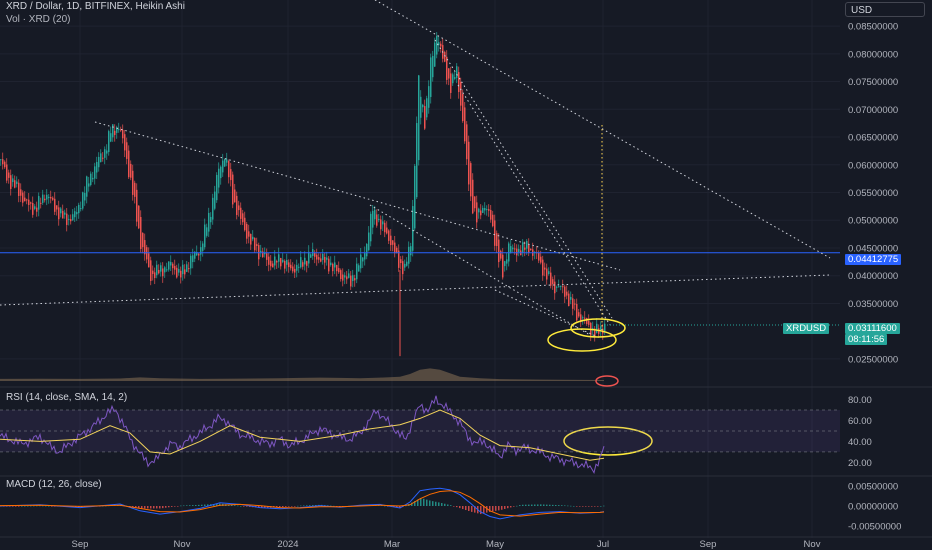  What do you see at coordinates (885, 9) in the screenshot?
I see `currency-selector: USD` at bounding box center [885, 9].